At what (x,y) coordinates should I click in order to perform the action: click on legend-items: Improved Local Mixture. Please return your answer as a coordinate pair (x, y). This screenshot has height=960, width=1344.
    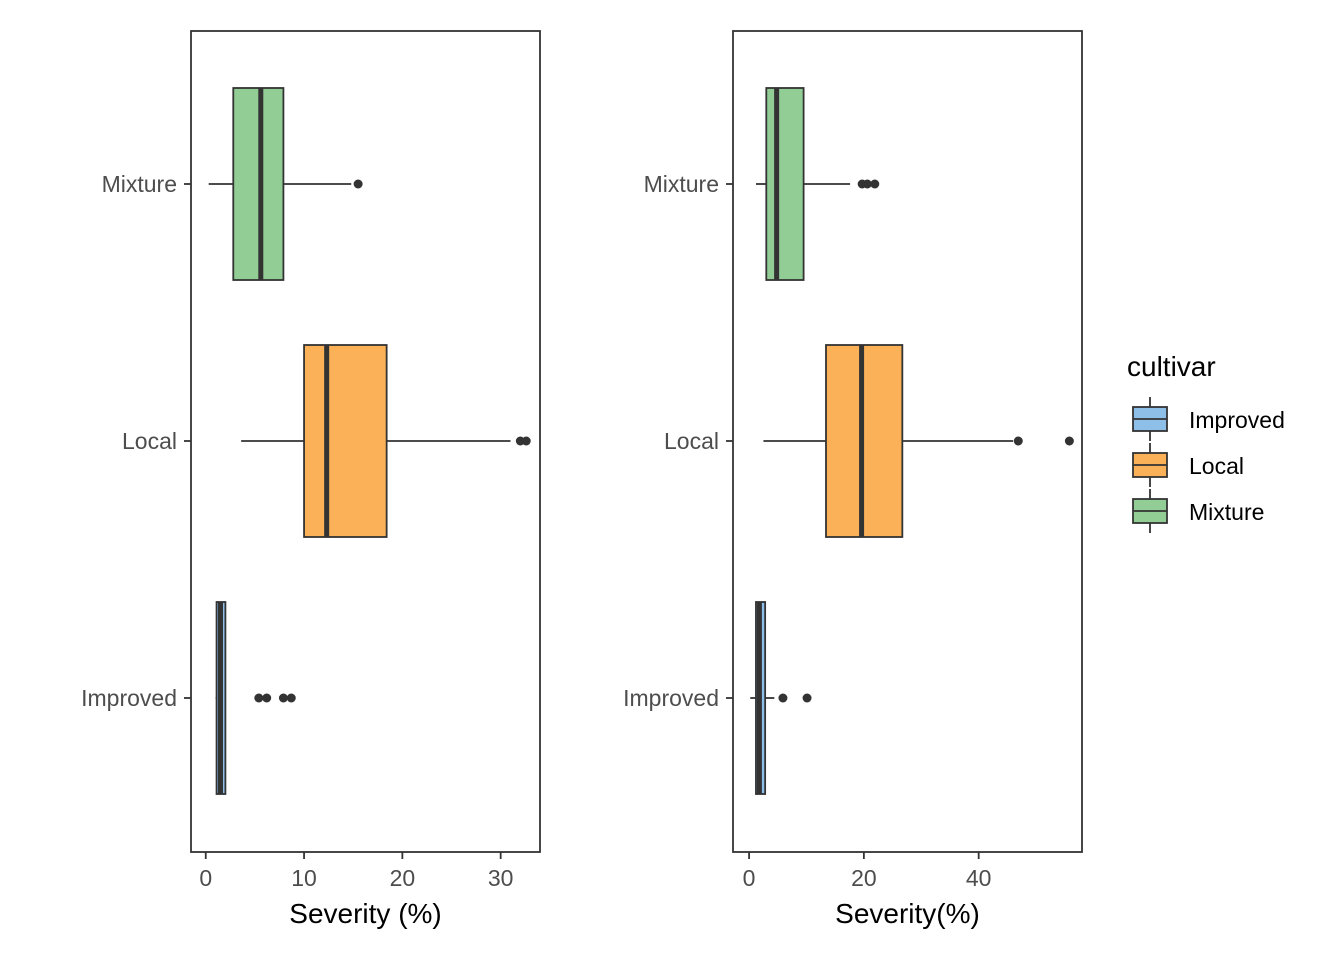
    Looking at the image, I should click on (1208, 465).